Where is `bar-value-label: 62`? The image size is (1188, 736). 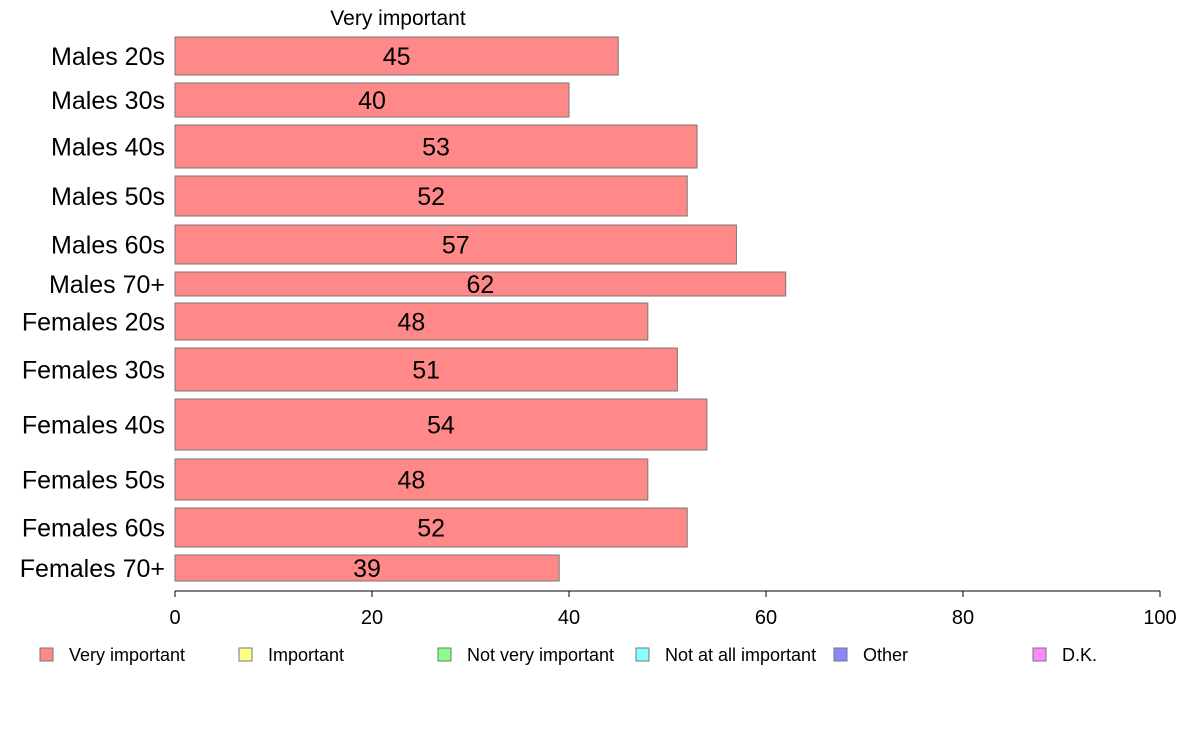
bar-value-label: 62 is located at coordinates (480, 285).